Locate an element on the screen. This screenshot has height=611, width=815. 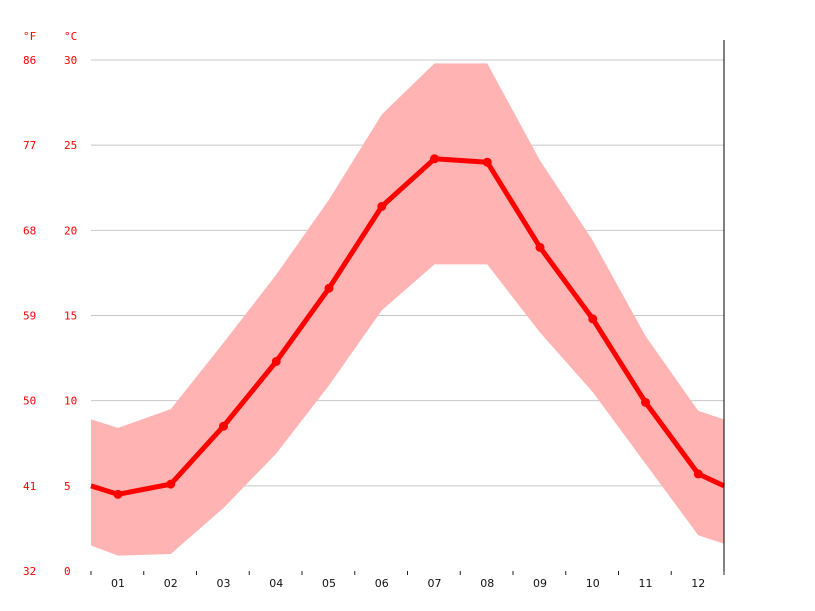
y-tick-celsius: 30 is located at coordinates (70, 60).